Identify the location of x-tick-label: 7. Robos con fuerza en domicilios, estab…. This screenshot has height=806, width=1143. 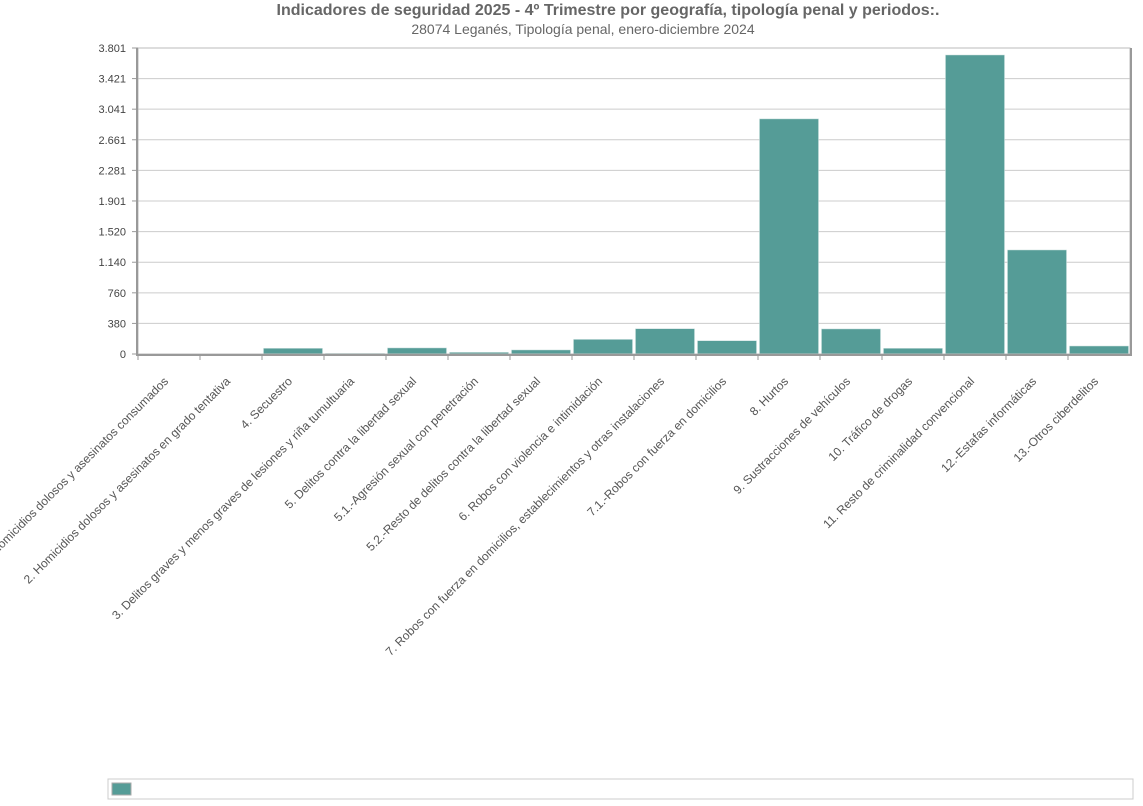
(525, 516).